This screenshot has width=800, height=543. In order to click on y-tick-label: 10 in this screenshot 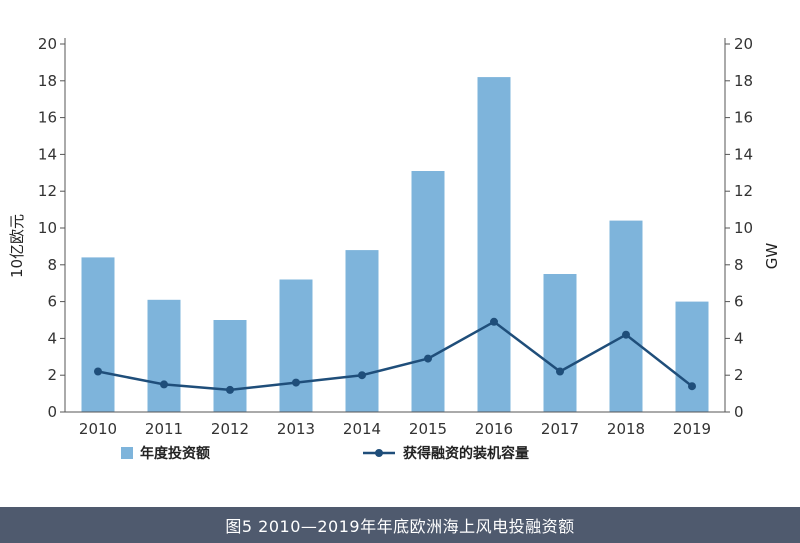, I will do `click(47, 228)`.